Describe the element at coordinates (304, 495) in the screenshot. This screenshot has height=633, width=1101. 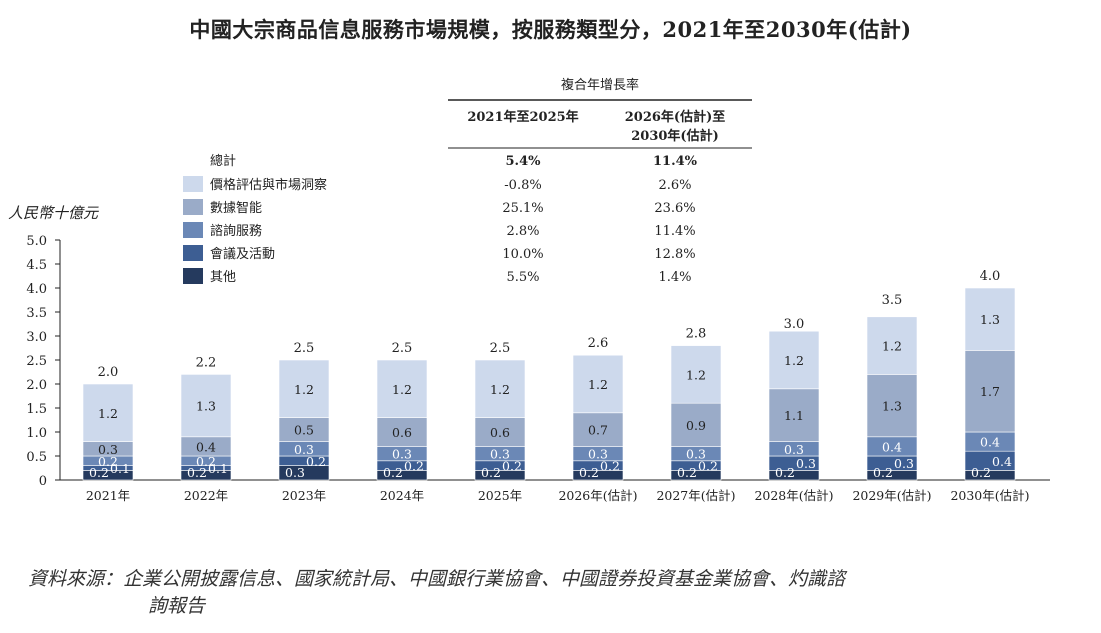
I see `x-tick-label: 2023年` at that location.